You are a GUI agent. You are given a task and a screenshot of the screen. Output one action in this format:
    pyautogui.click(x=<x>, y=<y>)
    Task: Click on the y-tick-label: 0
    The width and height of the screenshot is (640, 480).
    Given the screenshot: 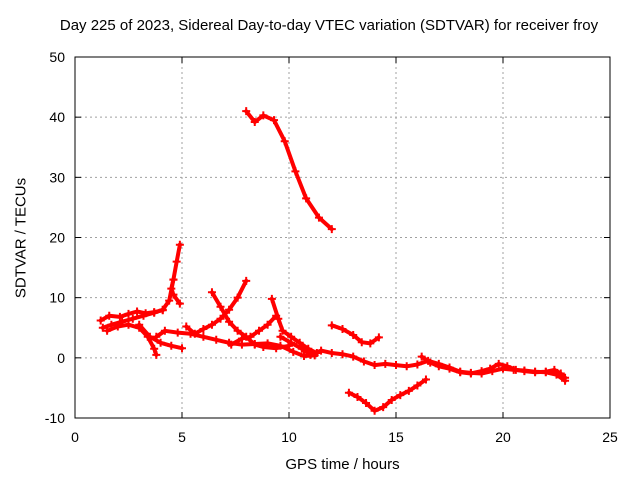 What is the action you would take?
    pyautogui.click(x=61, y=358)
    